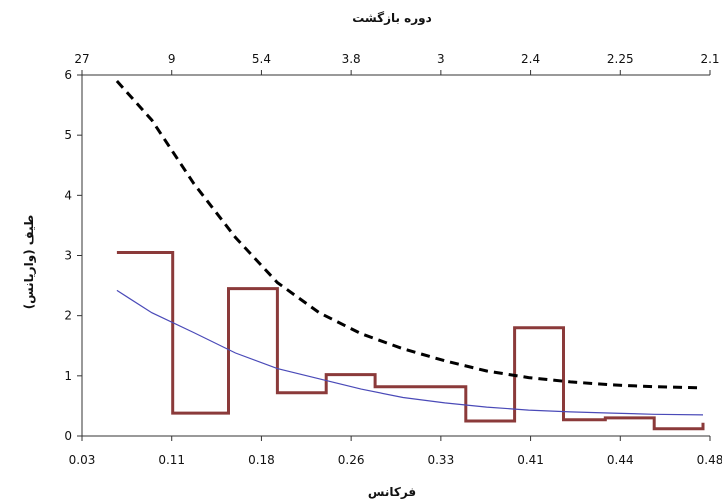 Image resolution: width=722 pixels, height=504 pixels. I want to click on x-axis-title: فرکانس, so click(392, 492).